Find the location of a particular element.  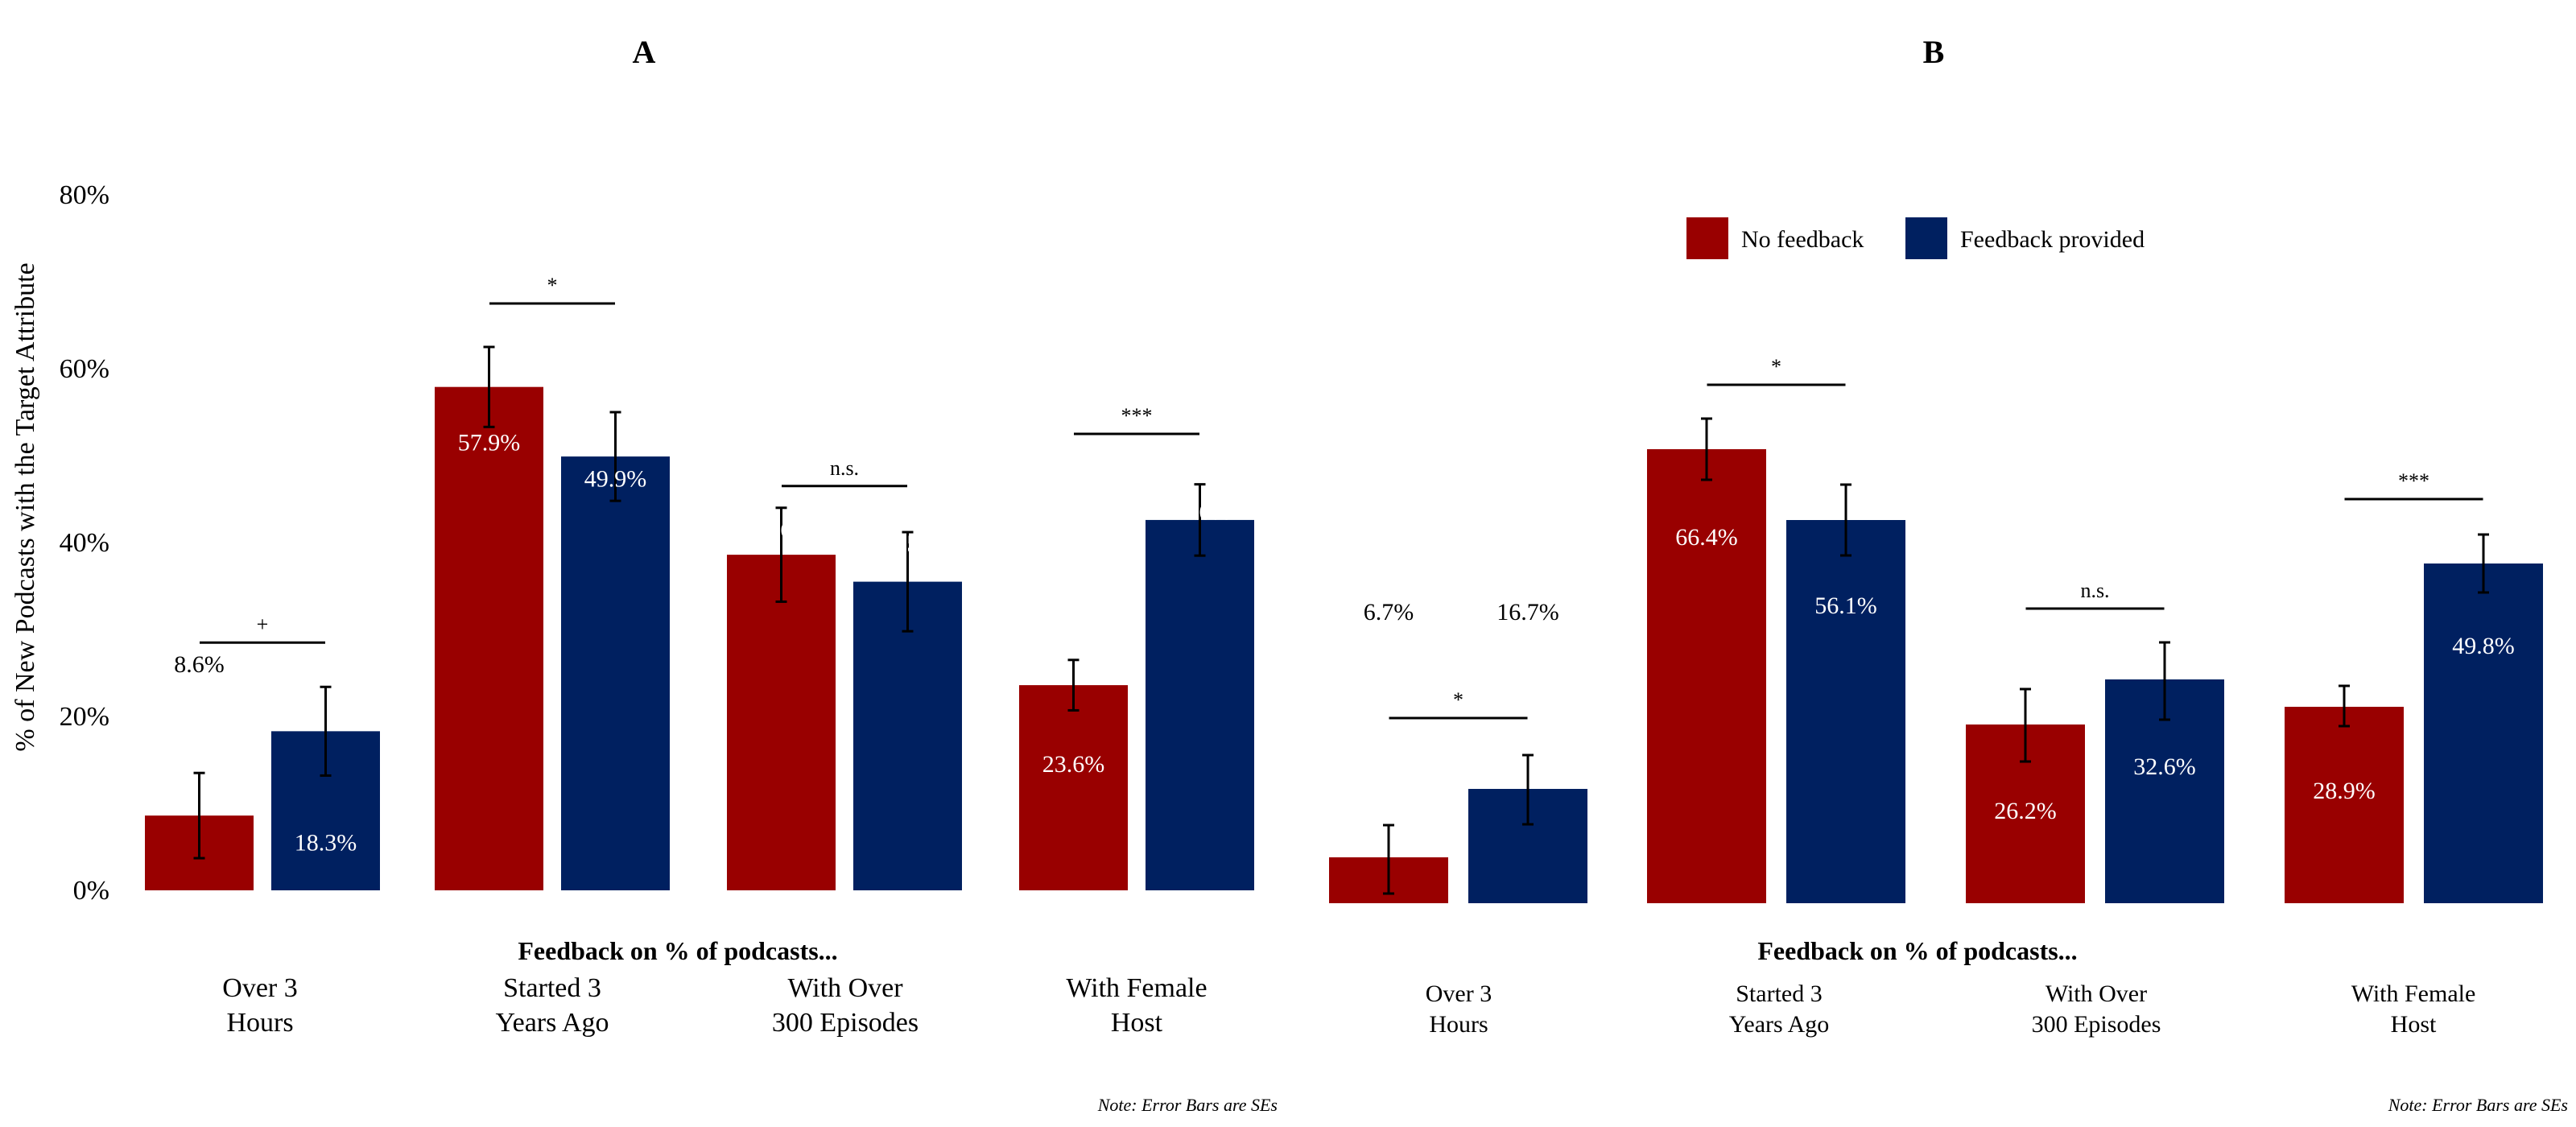

significance-label: + is located at coordinates (263, 624).